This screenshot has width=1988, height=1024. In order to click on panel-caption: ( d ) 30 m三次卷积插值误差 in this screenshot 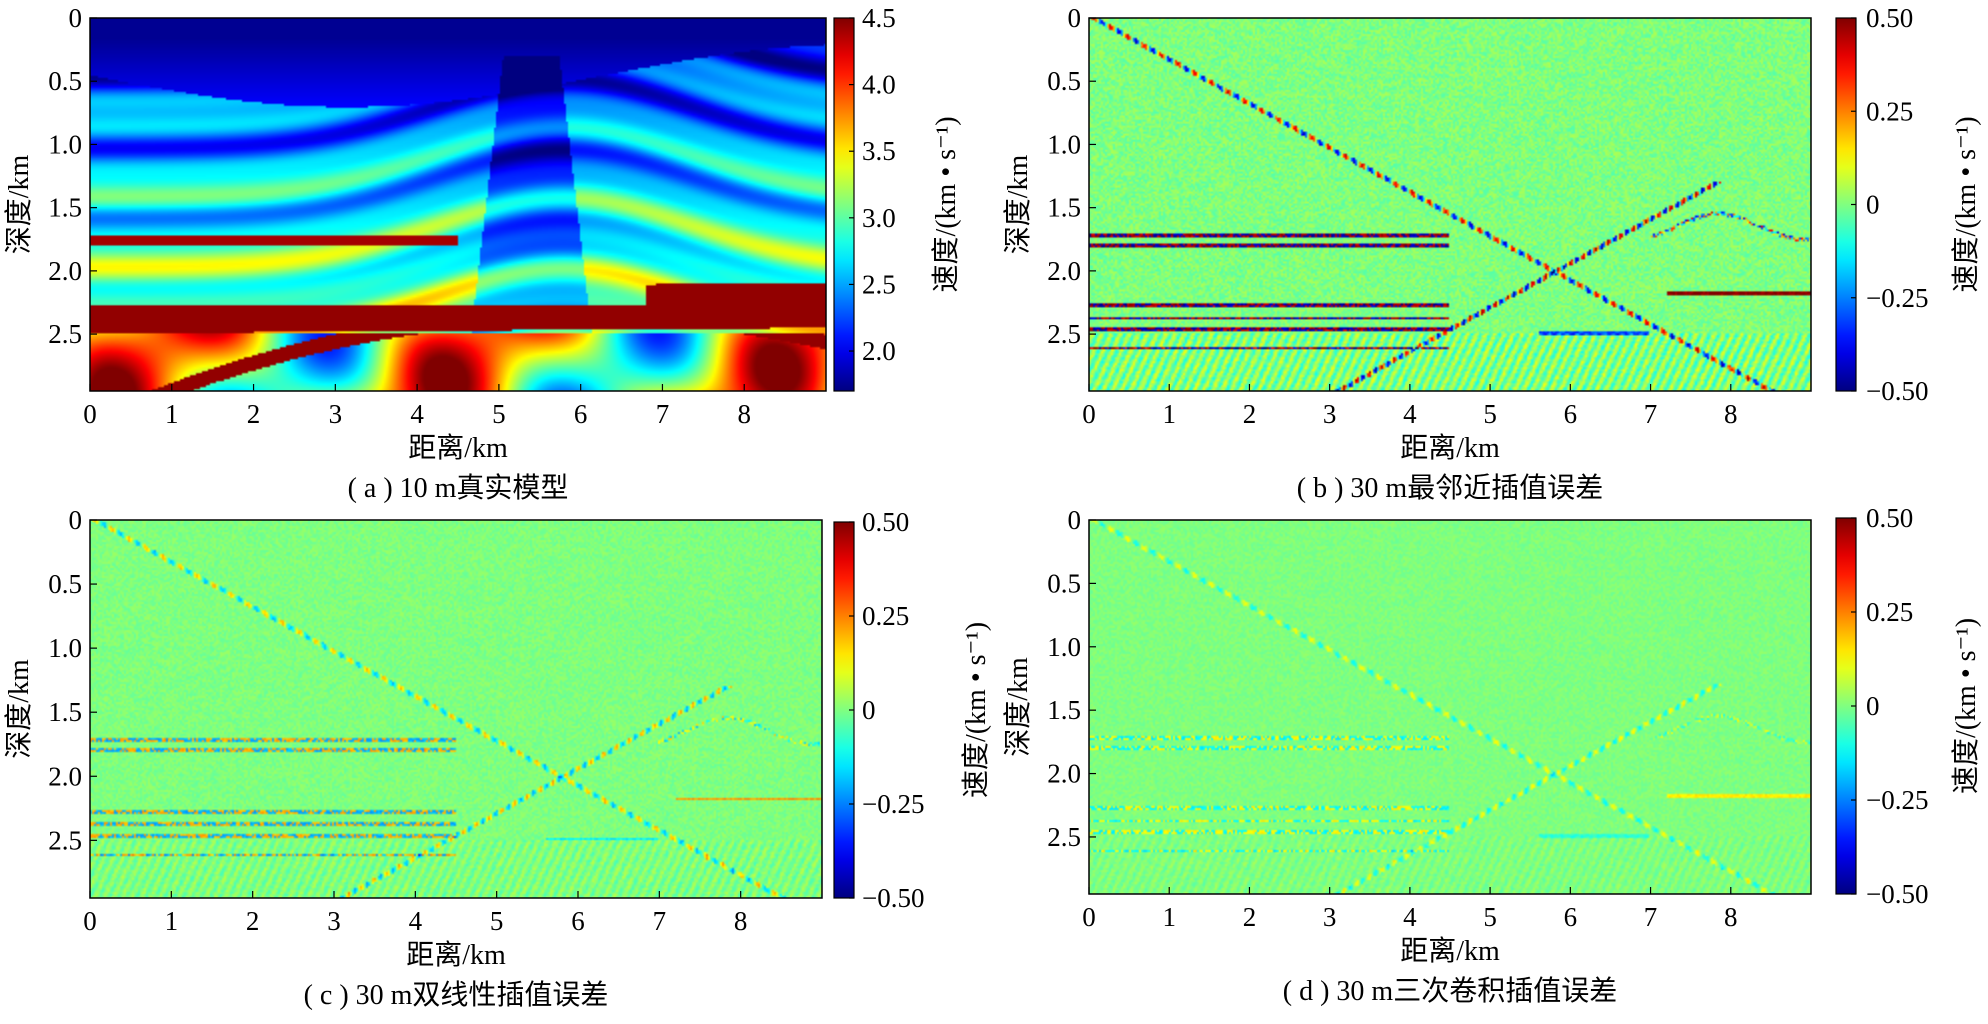, I will do `click(1450, 991)`.